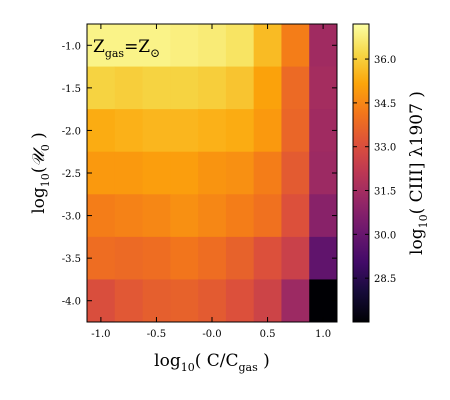 Image resolution: width=450 pixels, height=400 pixels. I want to click on y-tick-label: -2.5, so click(71, 174).